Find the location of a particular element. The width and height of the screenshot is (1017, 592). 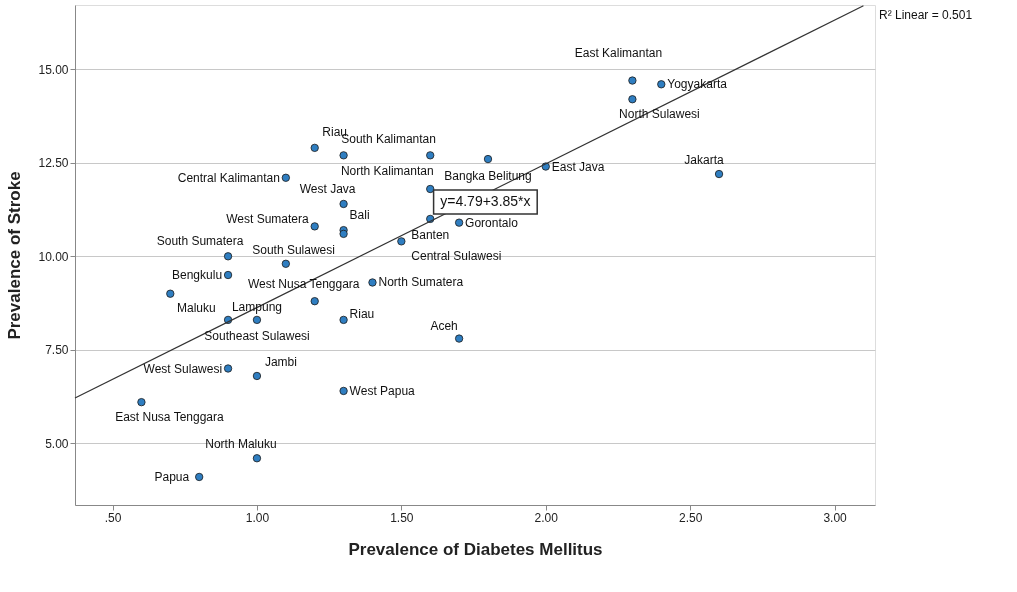

x-tick-label: 1.00 is located at coordinates (257, 517).